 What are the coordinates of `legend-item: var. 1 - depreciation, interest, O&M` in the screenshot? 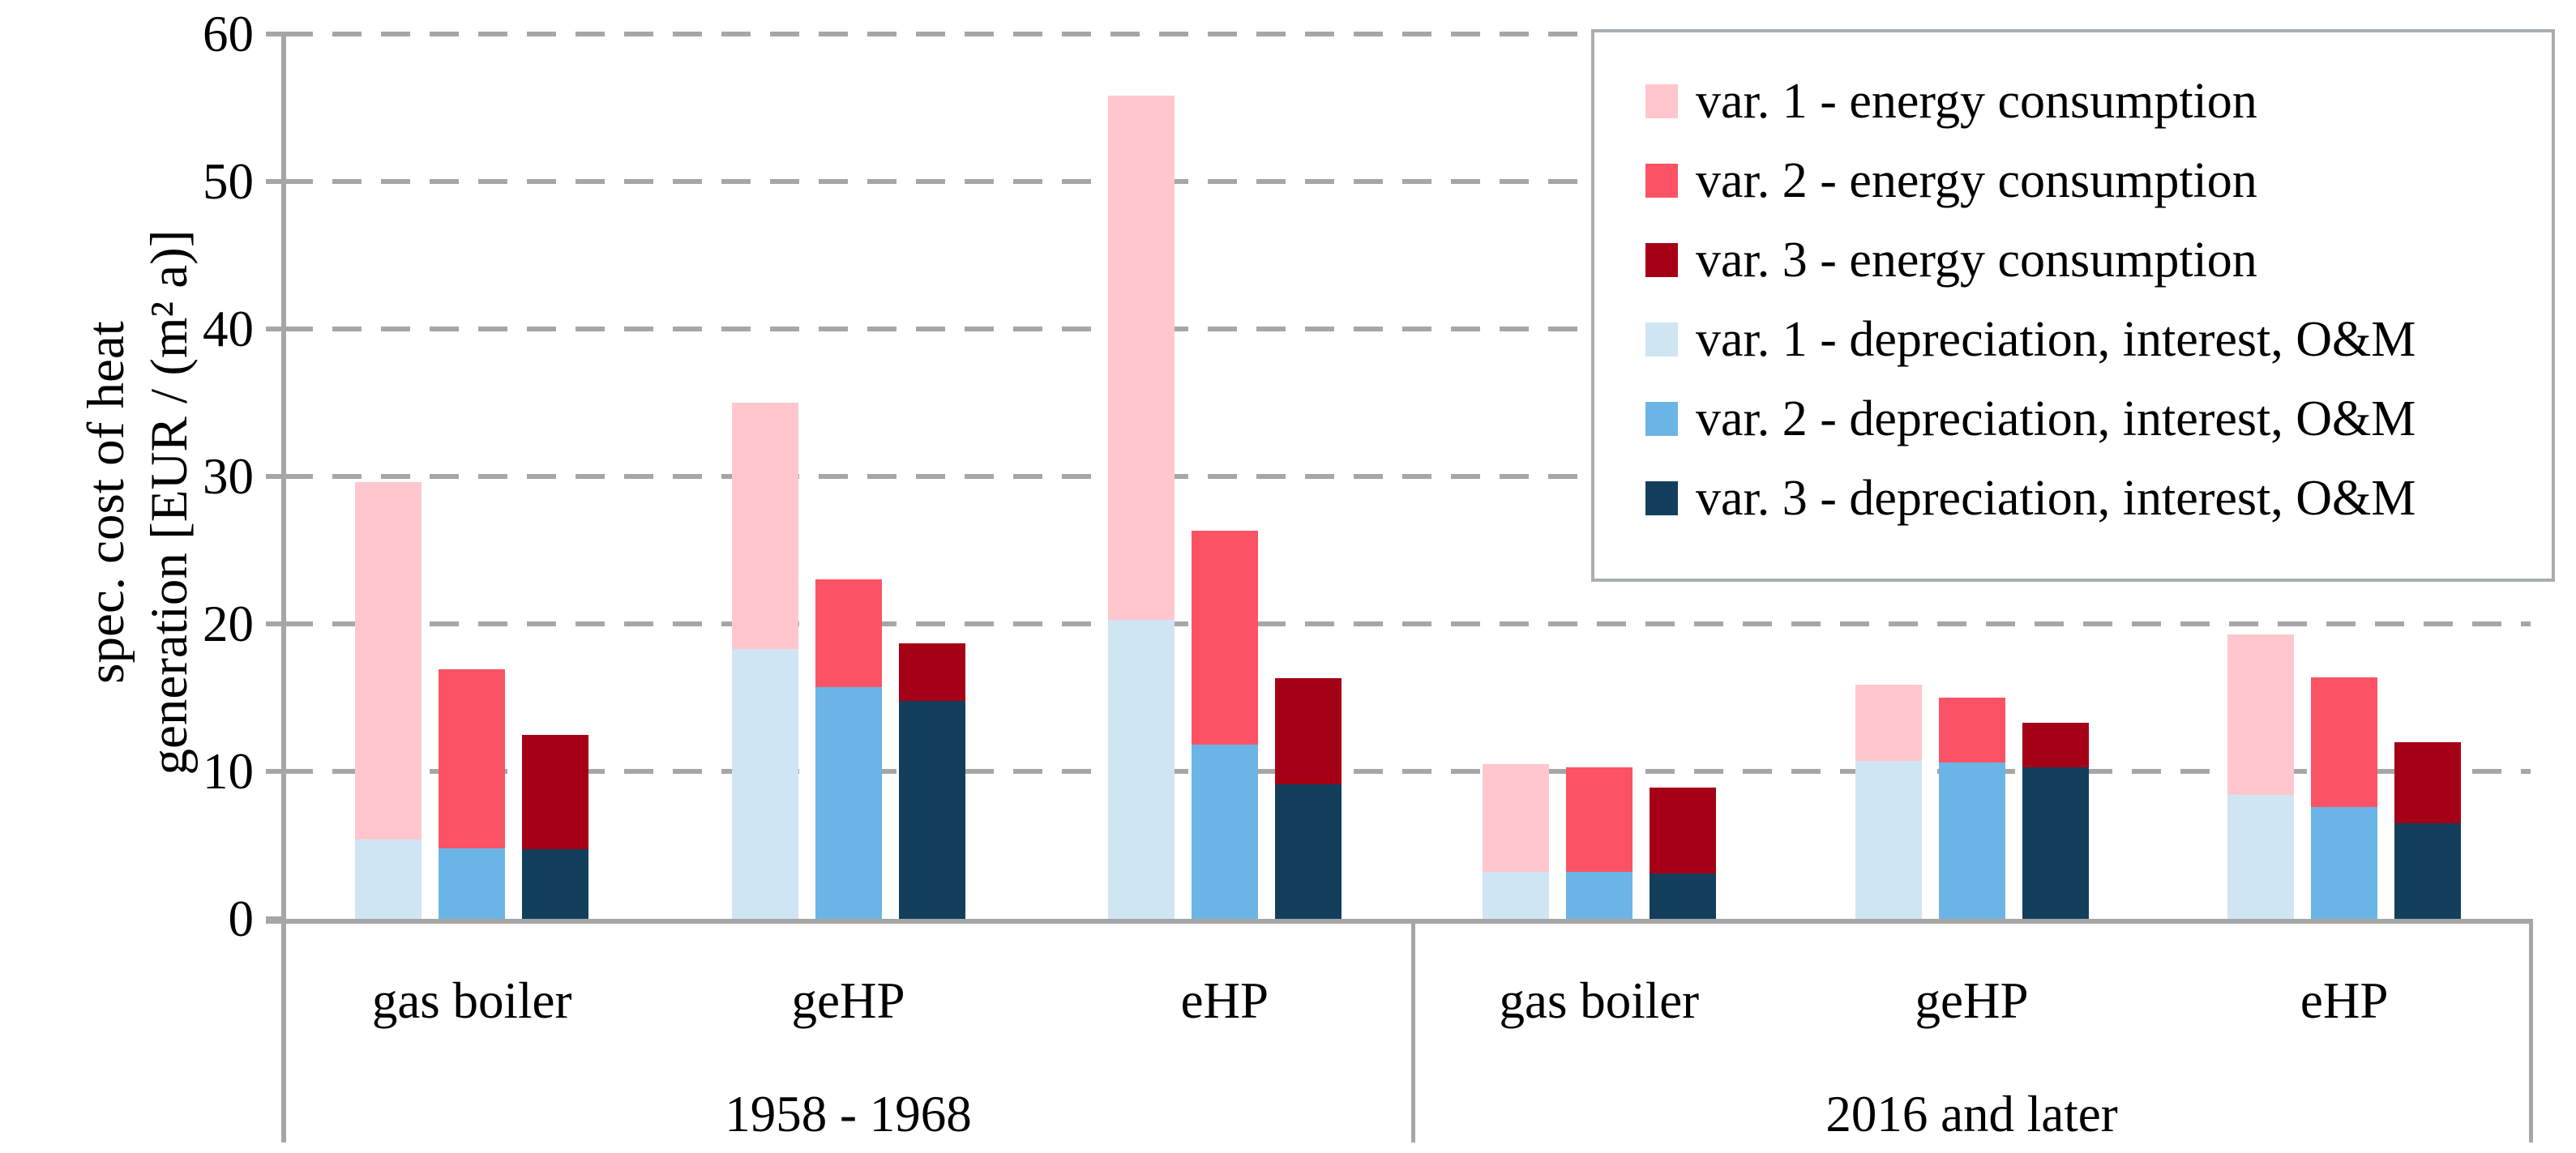 It's located at (2073, 339).